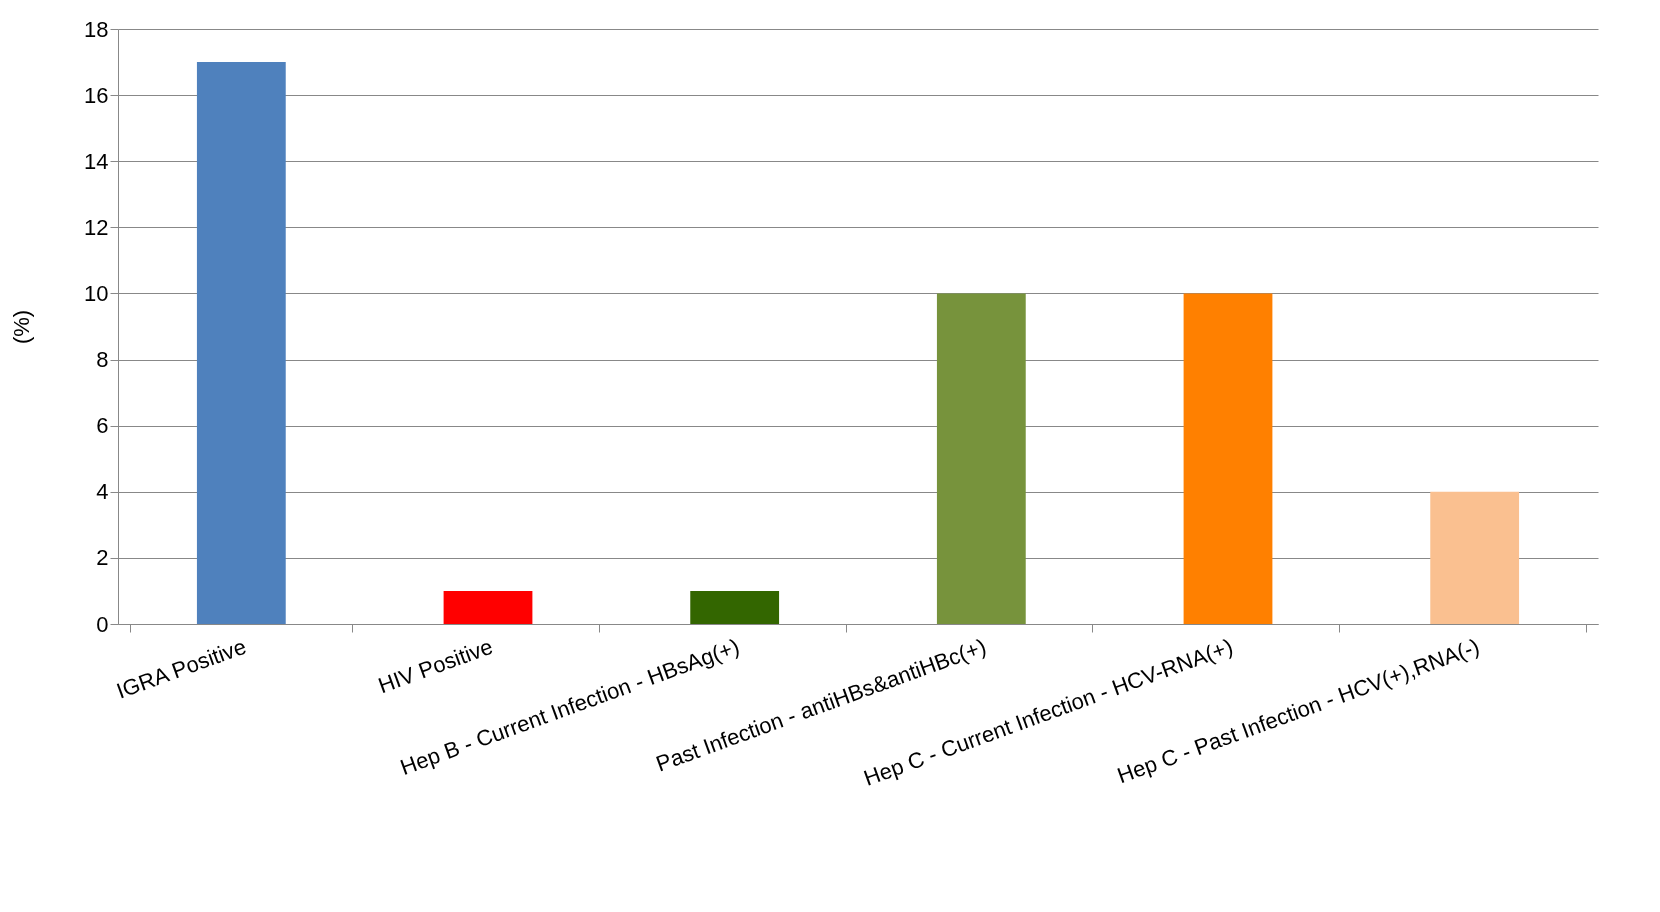 This screenshot has width=1660, height=912. What do you see at coordinates (102, 558) in the screenshot?
I see `y-tick-label: 2` at bounding box center [102, 558].